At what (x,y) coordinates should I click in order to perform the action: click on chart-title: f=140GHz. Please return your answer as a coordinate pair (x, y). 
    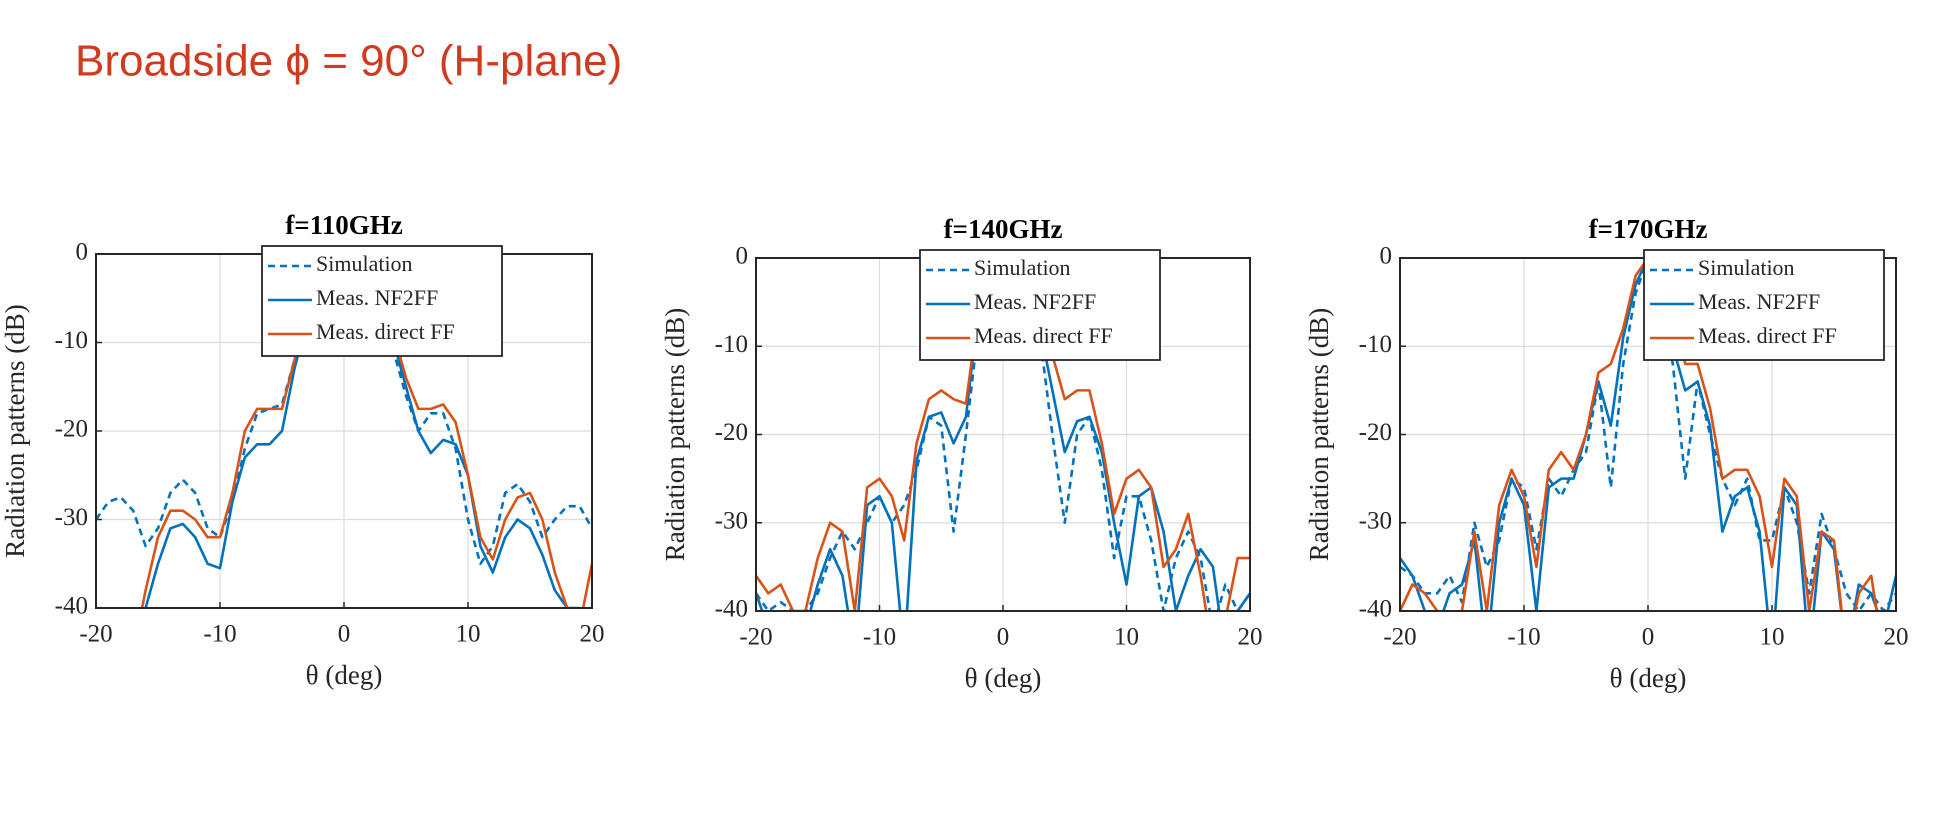
    Looking at the image, I should click on (1003, 229).